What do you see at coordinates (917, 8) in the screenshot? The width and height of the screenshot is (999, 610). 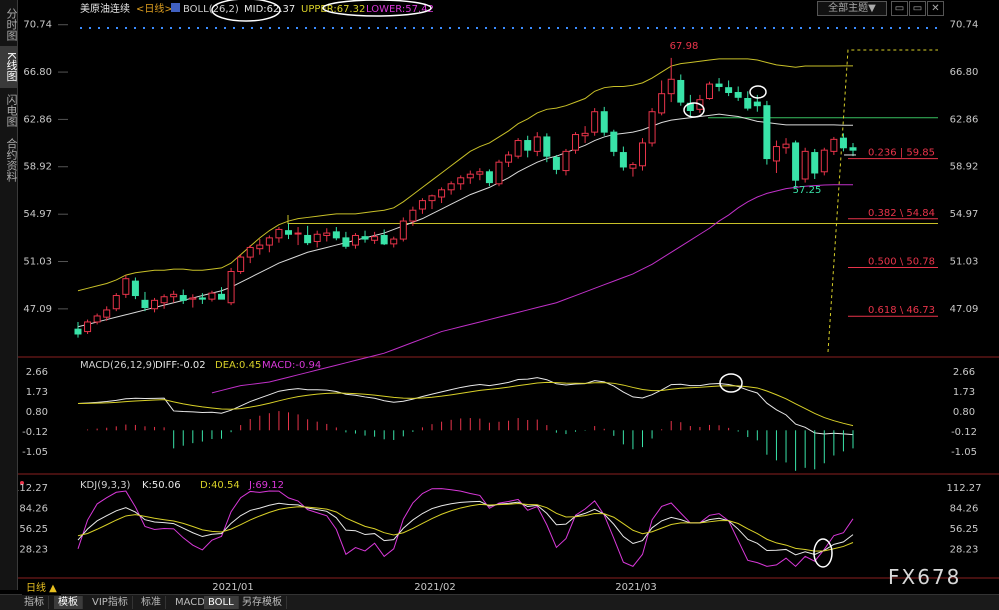 I see `maximize-icon: ▭` at bounding box center [917, 8].